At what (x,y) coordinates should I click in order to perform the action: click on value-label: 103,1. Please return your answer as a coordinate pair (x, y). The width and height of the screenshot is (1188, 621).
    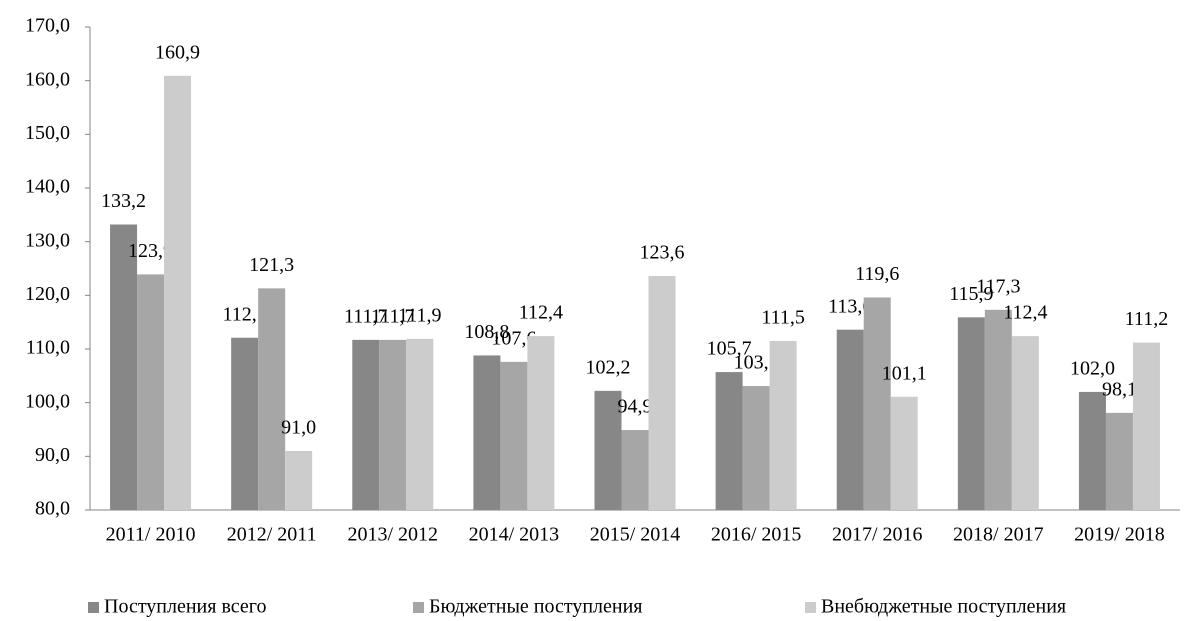
    Looking at the image, I should click on (756, 363).